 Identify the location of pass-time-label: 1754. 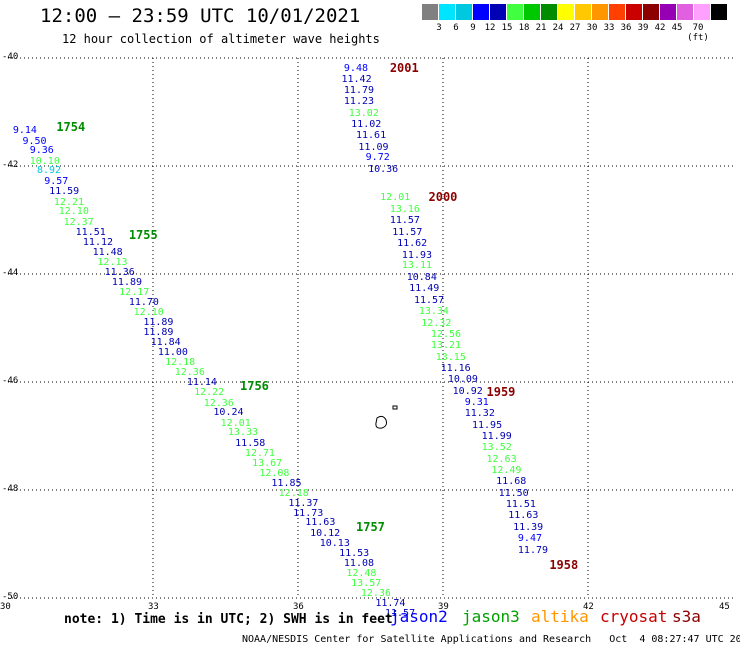
(71, 127).